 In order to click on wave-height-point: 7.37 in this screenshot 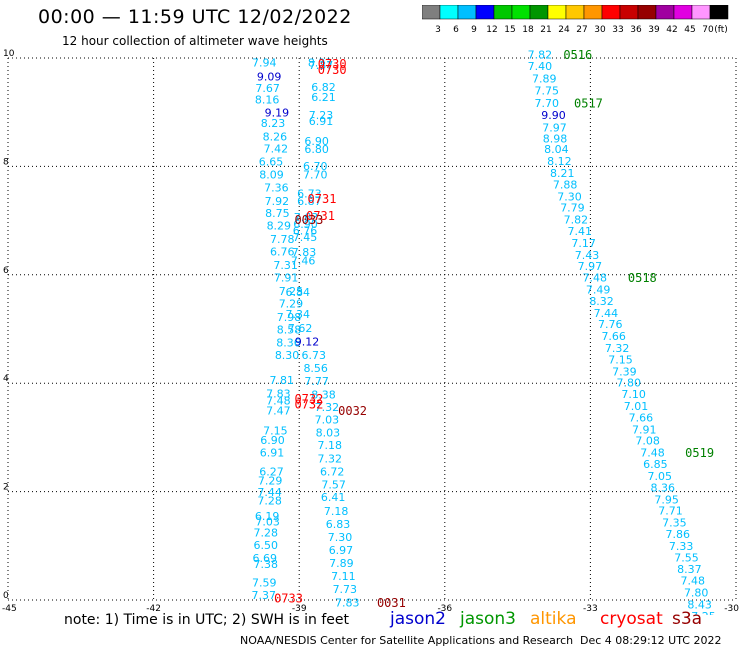, I will do `click(264, 595)`.